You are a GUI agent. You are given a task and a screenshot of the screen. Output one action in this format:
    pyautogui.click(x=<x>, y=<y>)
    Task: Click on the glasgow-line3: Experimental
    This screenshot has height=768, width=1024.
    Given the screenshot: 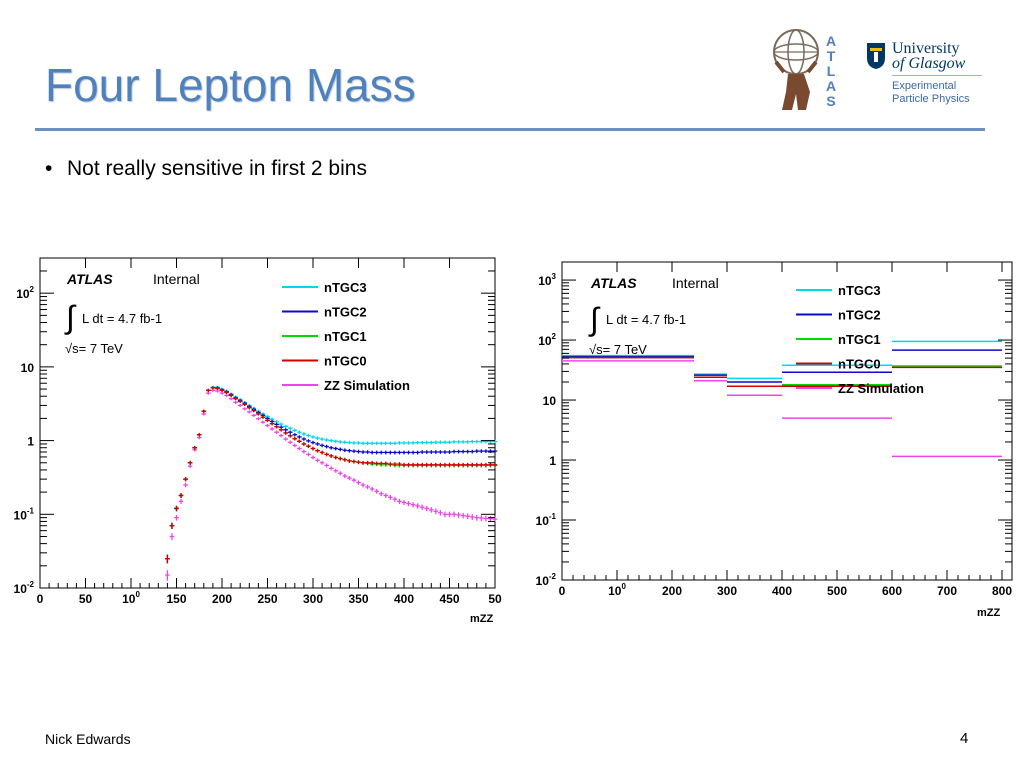 What is the action you would take?
    pyautogui.click(x=924, y=86)
    